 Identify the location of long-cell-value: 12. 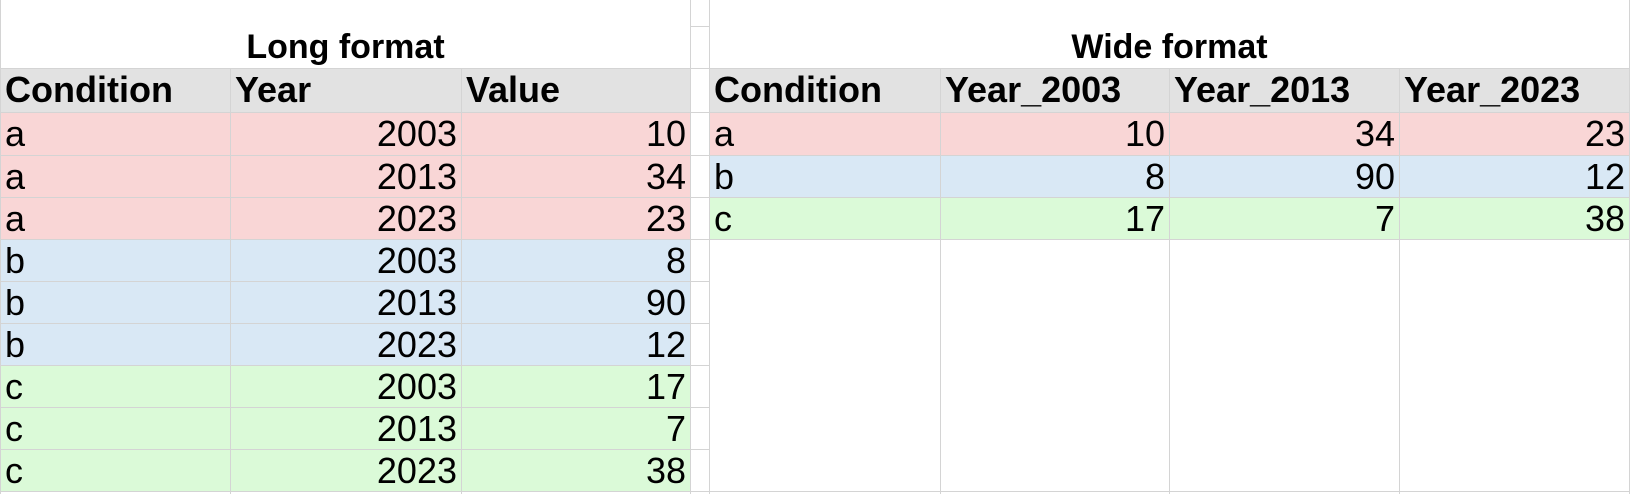
(576, 344).